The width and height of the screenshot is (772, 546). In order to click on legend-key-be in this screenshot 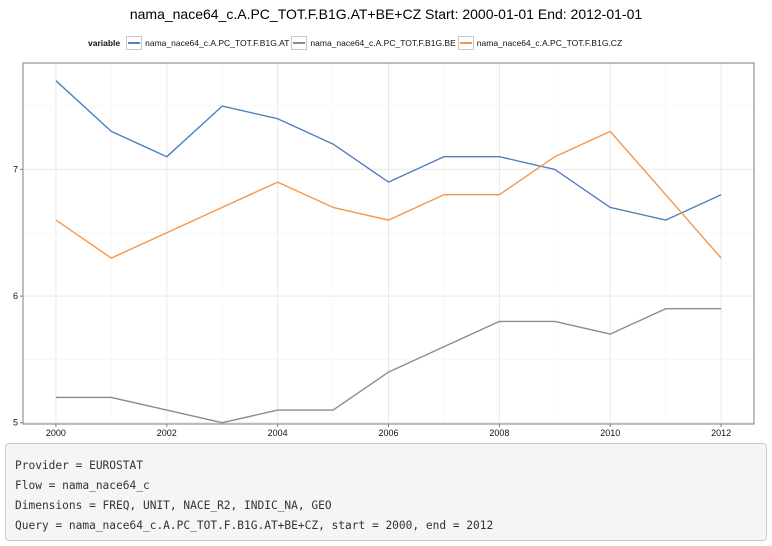, I will do `click(299, 43)`.